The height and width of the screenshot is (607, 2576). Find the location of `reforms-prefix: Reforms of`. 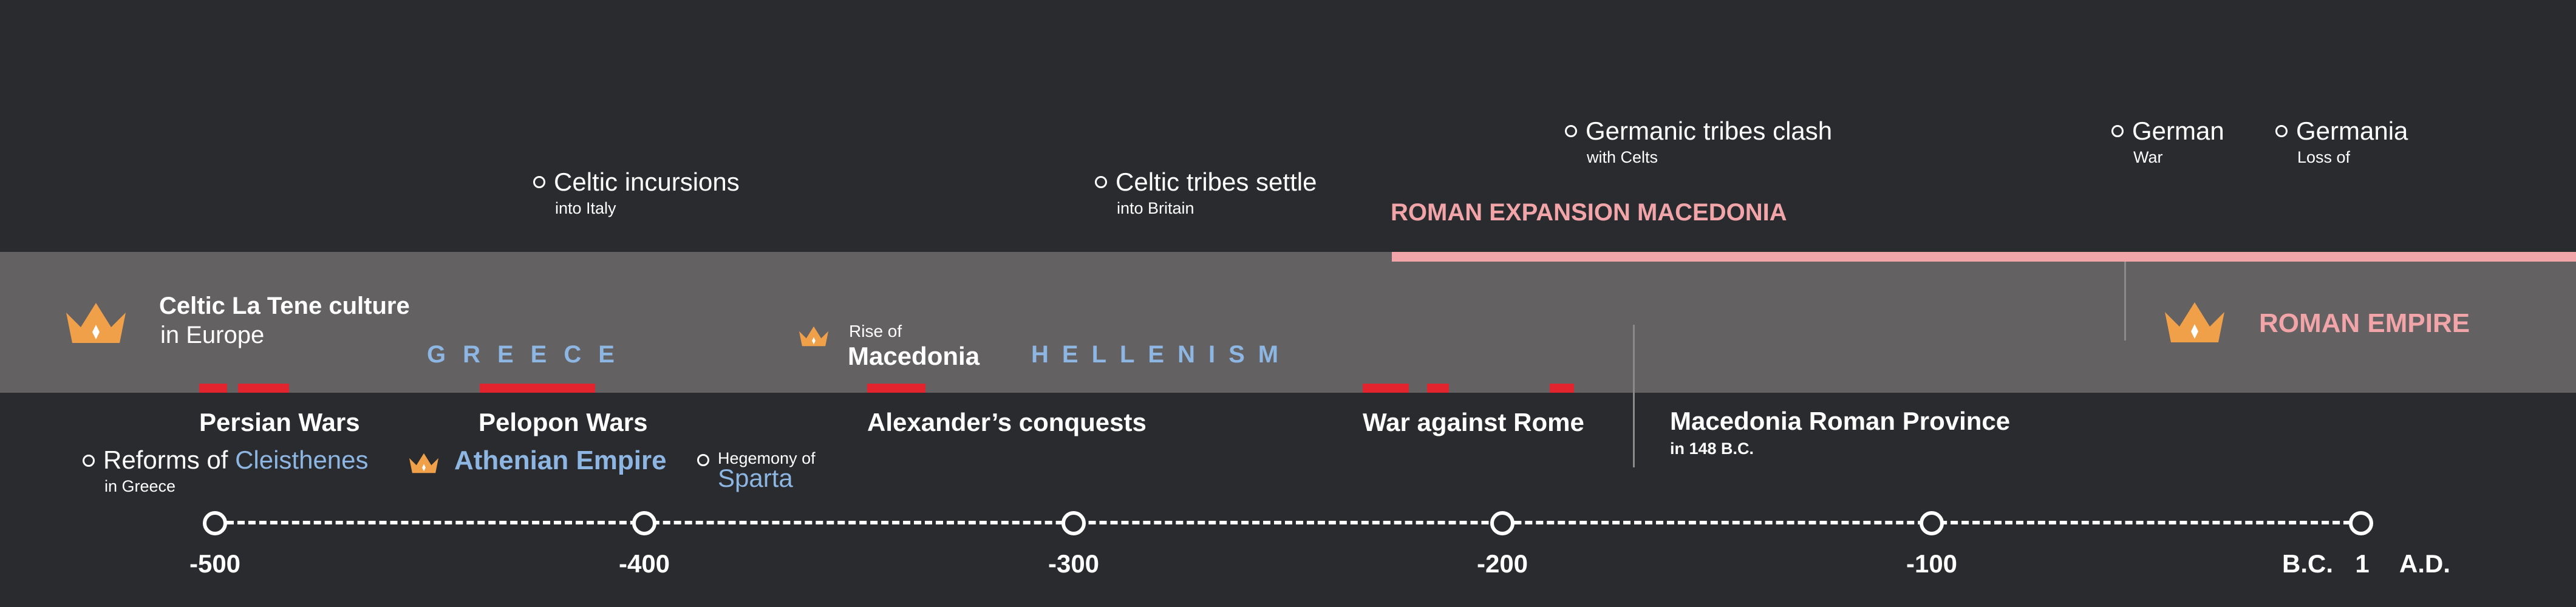

reforms-prefix: Reforms of is located at coordinates (170, 460).